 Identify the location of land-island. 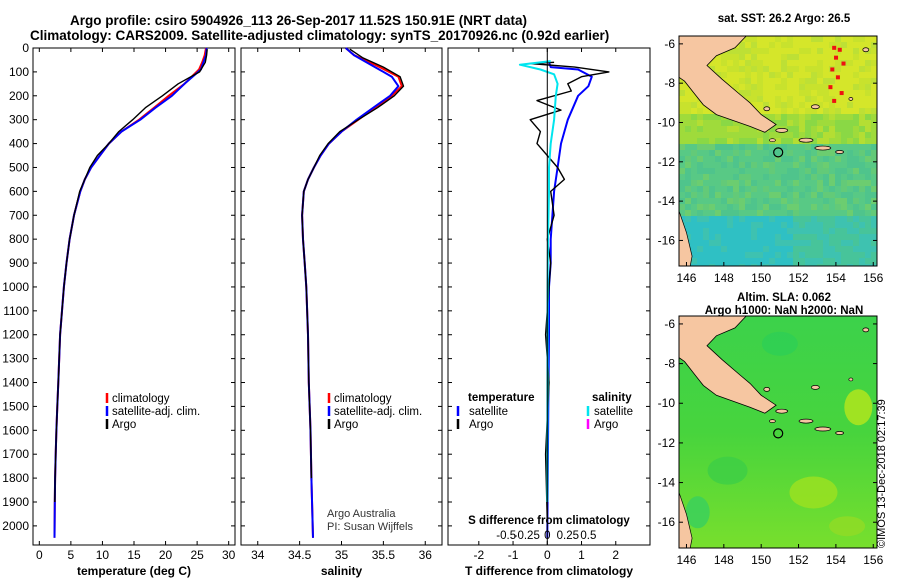
(851, 99).